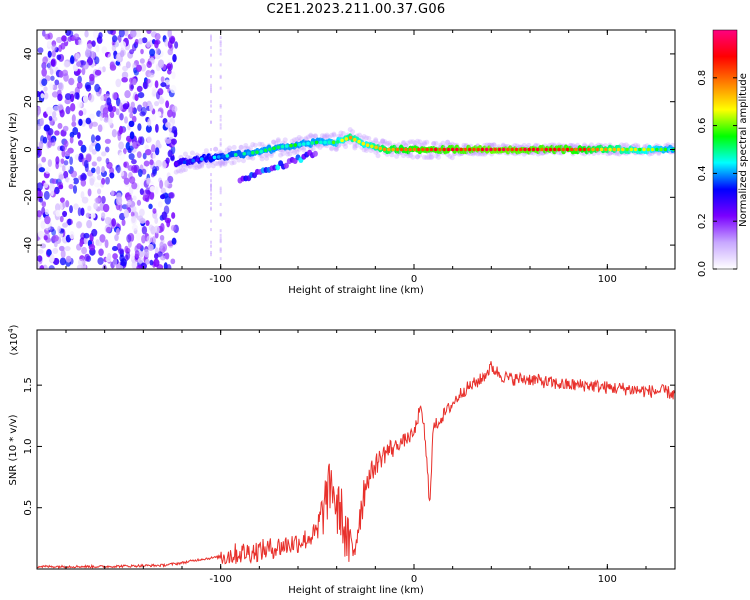 This screenshot has width=750, height=600. What do you see at coordinates (13, 339) in the screenshot?
I see `snr-multiplier-label: (x104)` at bounding box center [13, 339].